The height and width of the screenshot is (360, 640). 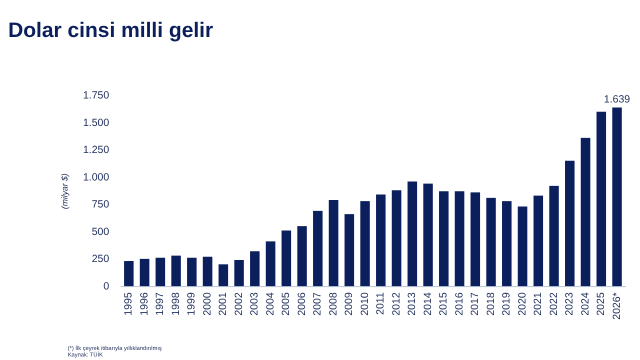 I want to click on y-tick-label: 750, so click(x=101, y=205).